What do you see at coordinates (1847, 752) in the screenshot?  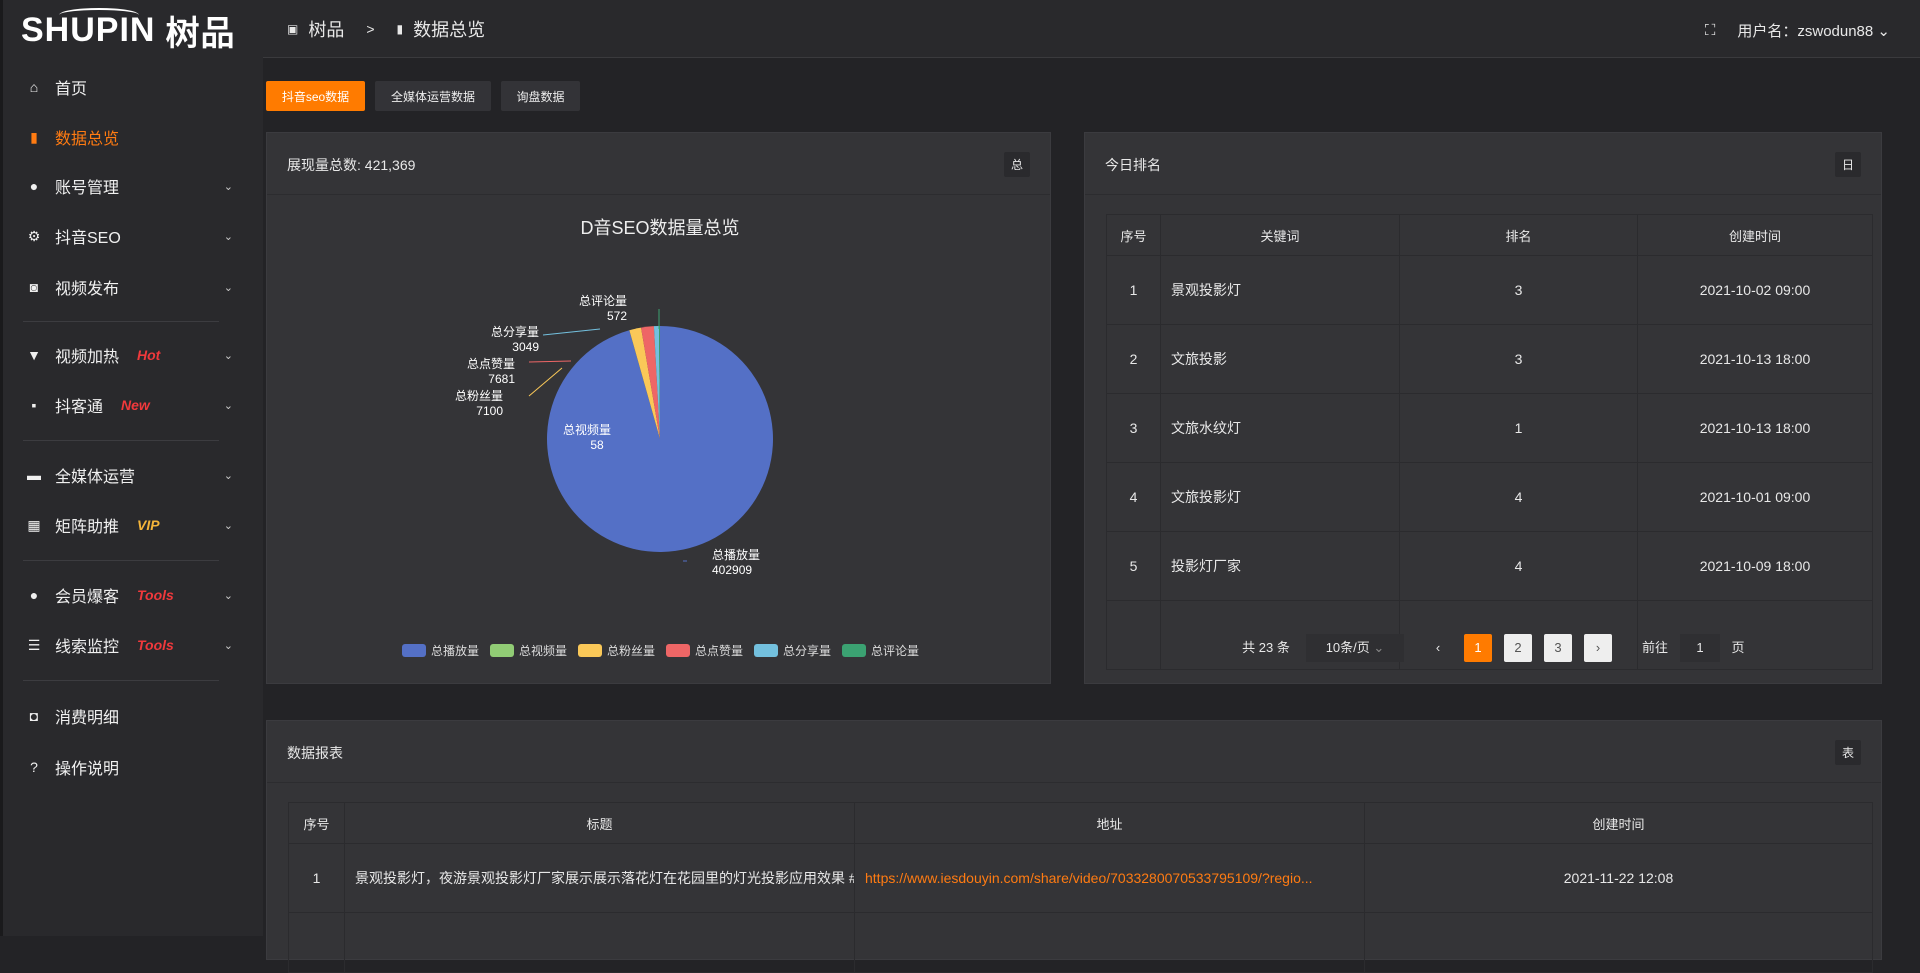 I see `table-tag-button: 表` at bounding box center [1847, 752].